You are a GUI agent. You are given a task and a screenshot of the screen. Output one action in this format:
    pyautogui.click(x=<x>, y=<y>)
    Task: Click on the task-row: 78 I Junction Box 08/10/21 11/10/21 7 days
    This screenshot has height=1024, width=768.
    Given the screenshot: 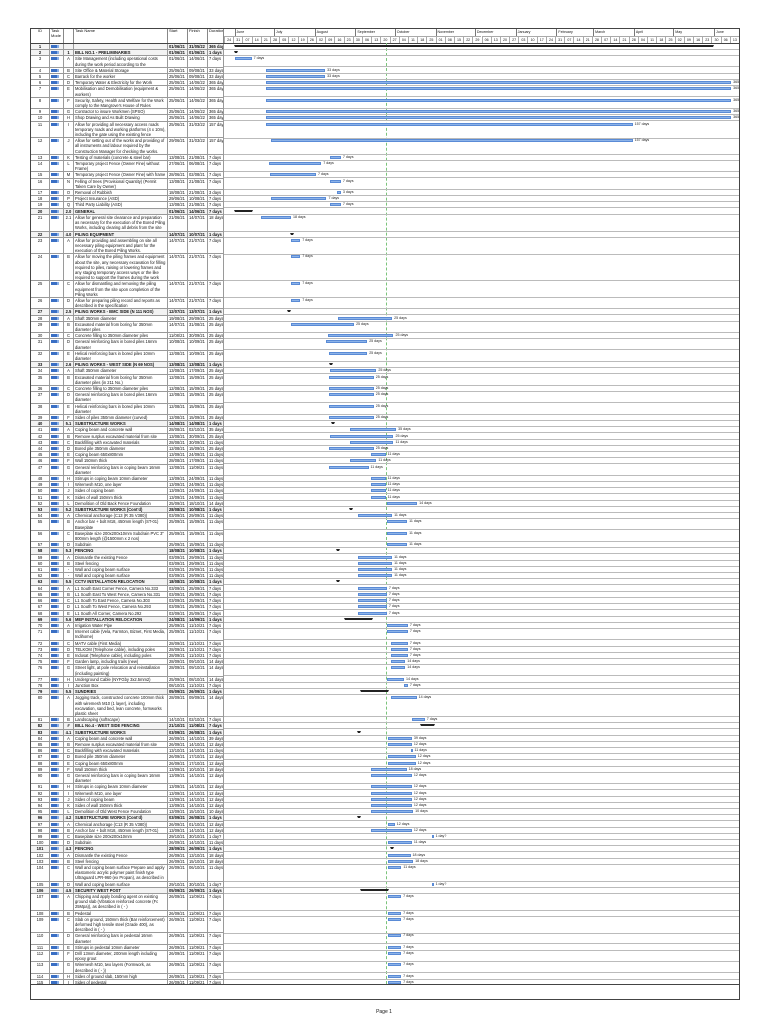 What is the action you would take?
    pyautogui.click(x=127, y=686)
    